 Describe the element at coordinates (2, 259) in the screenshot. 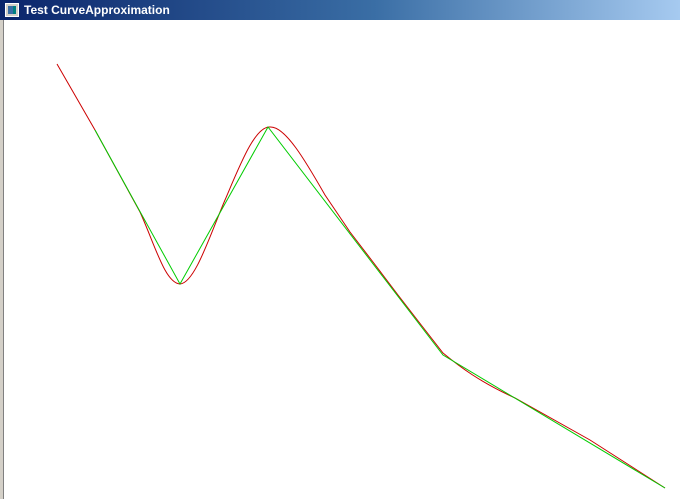

I see `window-left-border` at that location.